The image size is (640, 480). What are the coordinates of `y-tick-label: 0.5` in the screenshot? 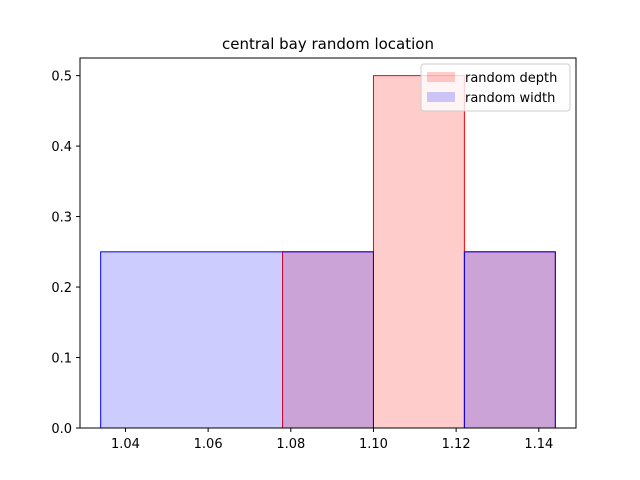 It's located at (61, 77).